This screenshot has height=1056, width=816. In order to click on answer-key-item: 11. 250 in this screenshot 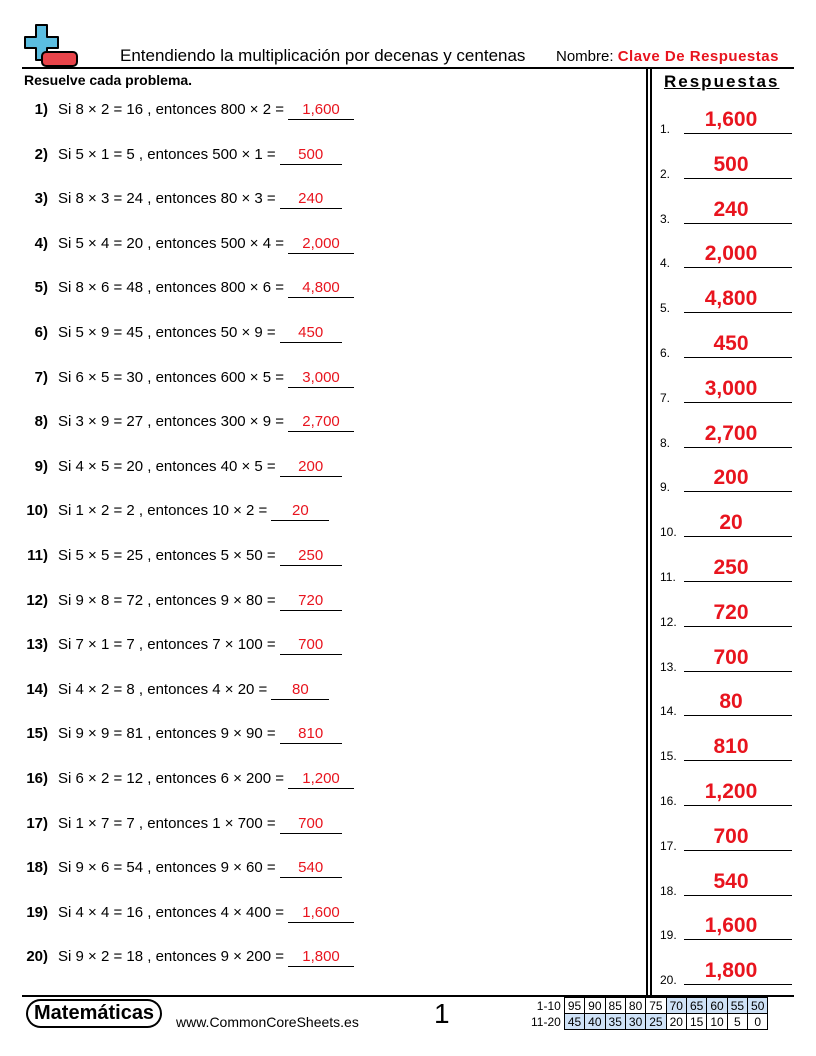, I will do `click(726, 570)`.